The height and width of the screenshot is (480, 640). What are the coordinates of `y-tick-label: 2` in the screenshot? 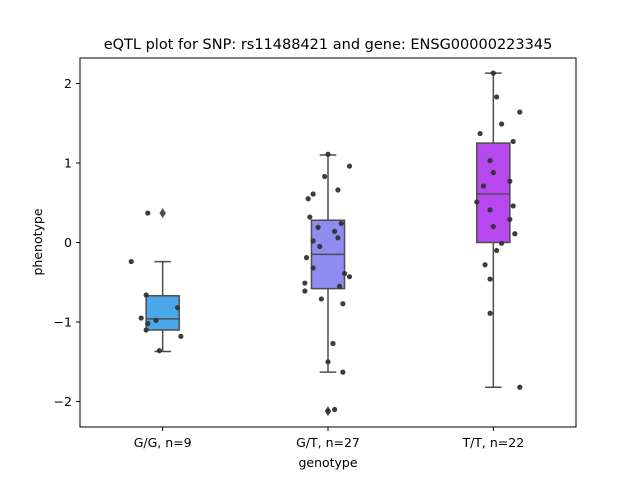 It's located at (68, 83).